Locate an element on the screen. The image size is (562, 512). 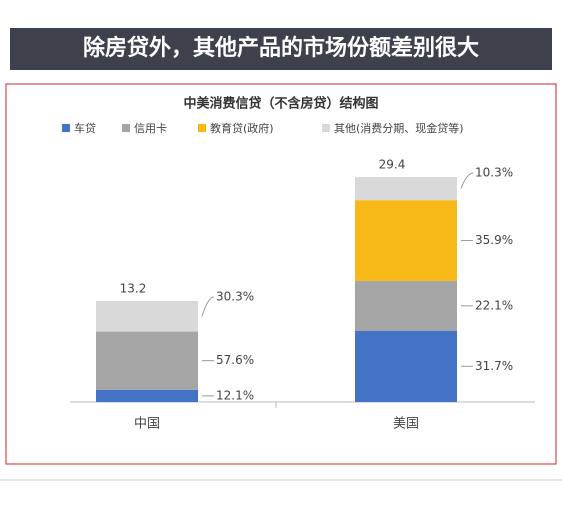
legend-label: 其他(消费分期、现金贷等) is located at coordinates (399, 128).